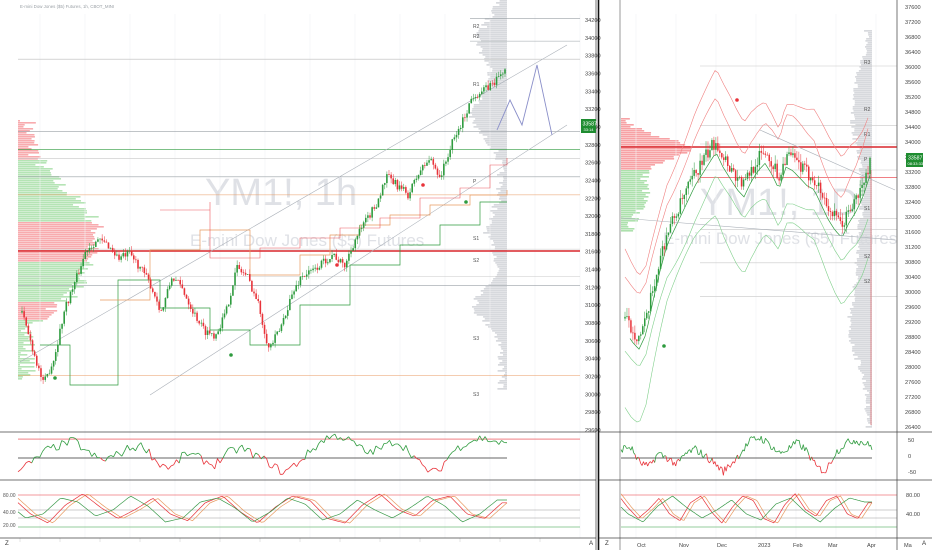  Describe the element at coordinates (867, 282) in the screenshot. I see `pivot-label-right: S2` at that location.